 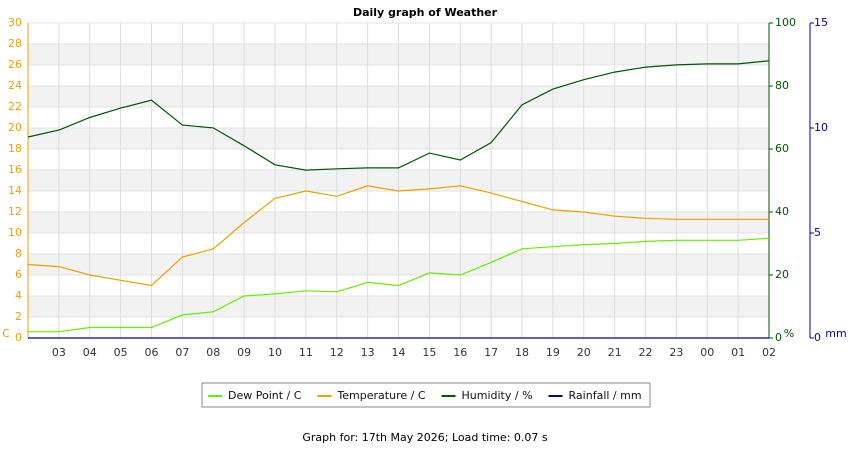 What do you see at coordinates (782, 211) in the screenshot?
I see `y-tick-label: 40` at bounding box center [782, 211].